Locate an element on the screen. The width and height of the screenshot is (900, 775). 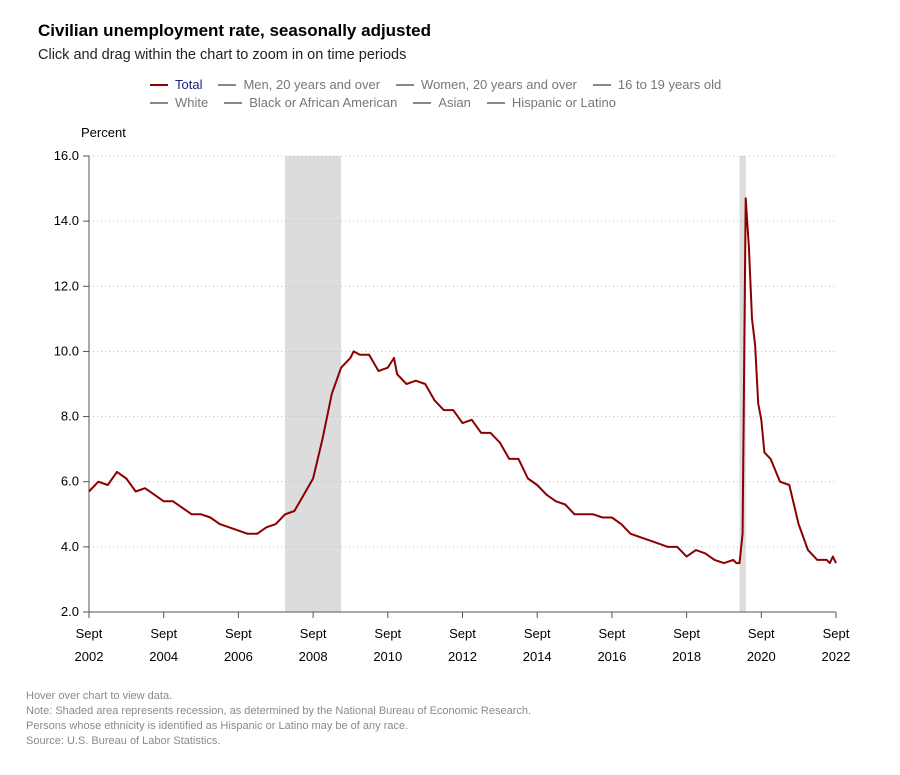
x-tick-label-year: 2012 is located at coordinates (462, 656).